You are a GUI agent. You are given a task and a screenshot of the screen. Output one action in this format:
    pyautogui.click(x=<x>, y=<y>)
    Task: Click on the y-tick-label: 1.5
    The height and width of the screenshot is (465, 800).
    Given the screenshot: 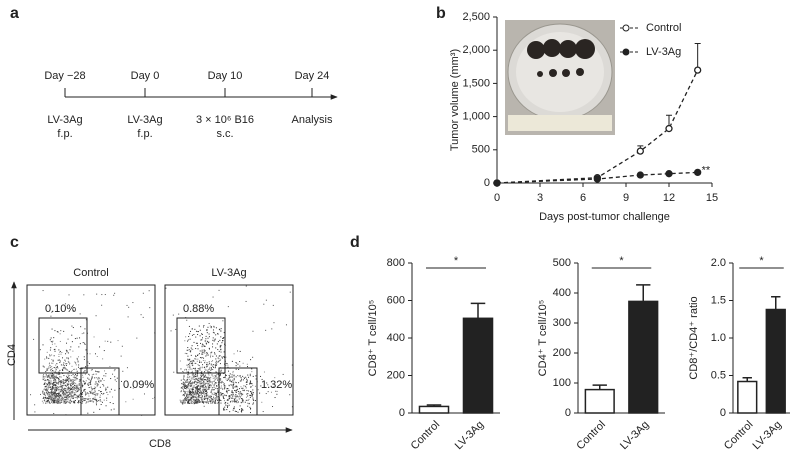 What is the action you would take?
    pyautogui.click(x=718, y=300)
    